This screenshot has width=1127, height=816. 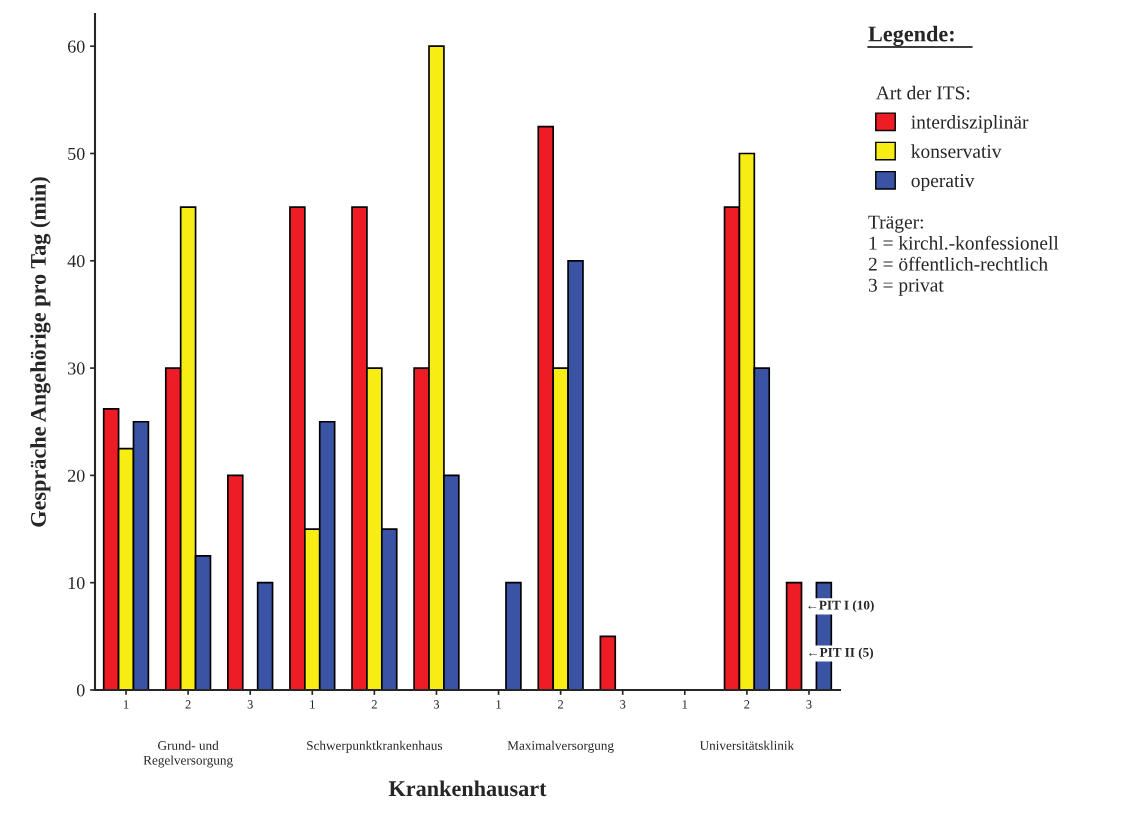 What do you see at coordinates (956, 151) in the screenshot?
I see `legend-label: konservativ` at bounding box center [956, 151].